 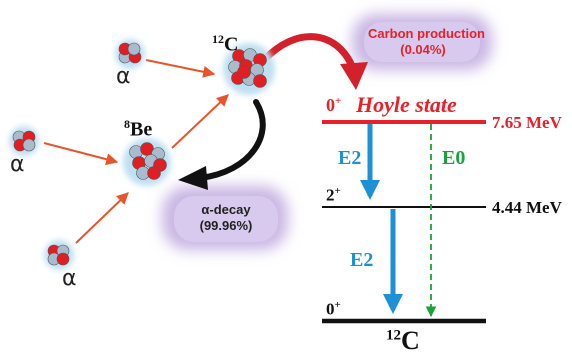 I want to click on red-curved-arrow, so click(x=314, y=61).